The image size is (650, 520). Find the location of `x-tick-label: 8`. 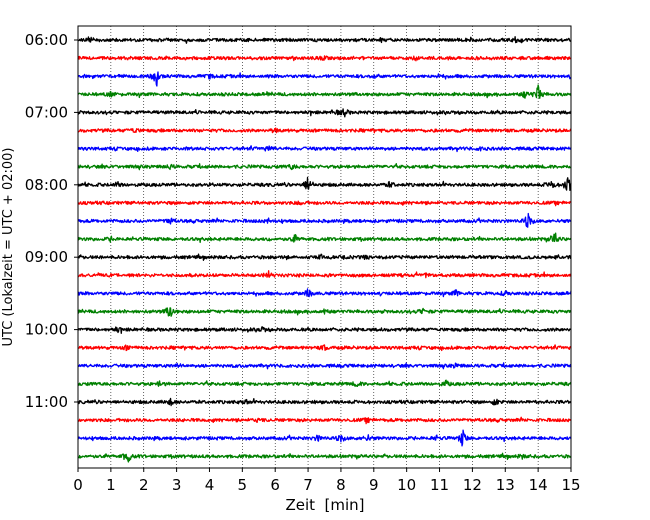

x-tick-label: 8 is located at coordinates (341, 485).